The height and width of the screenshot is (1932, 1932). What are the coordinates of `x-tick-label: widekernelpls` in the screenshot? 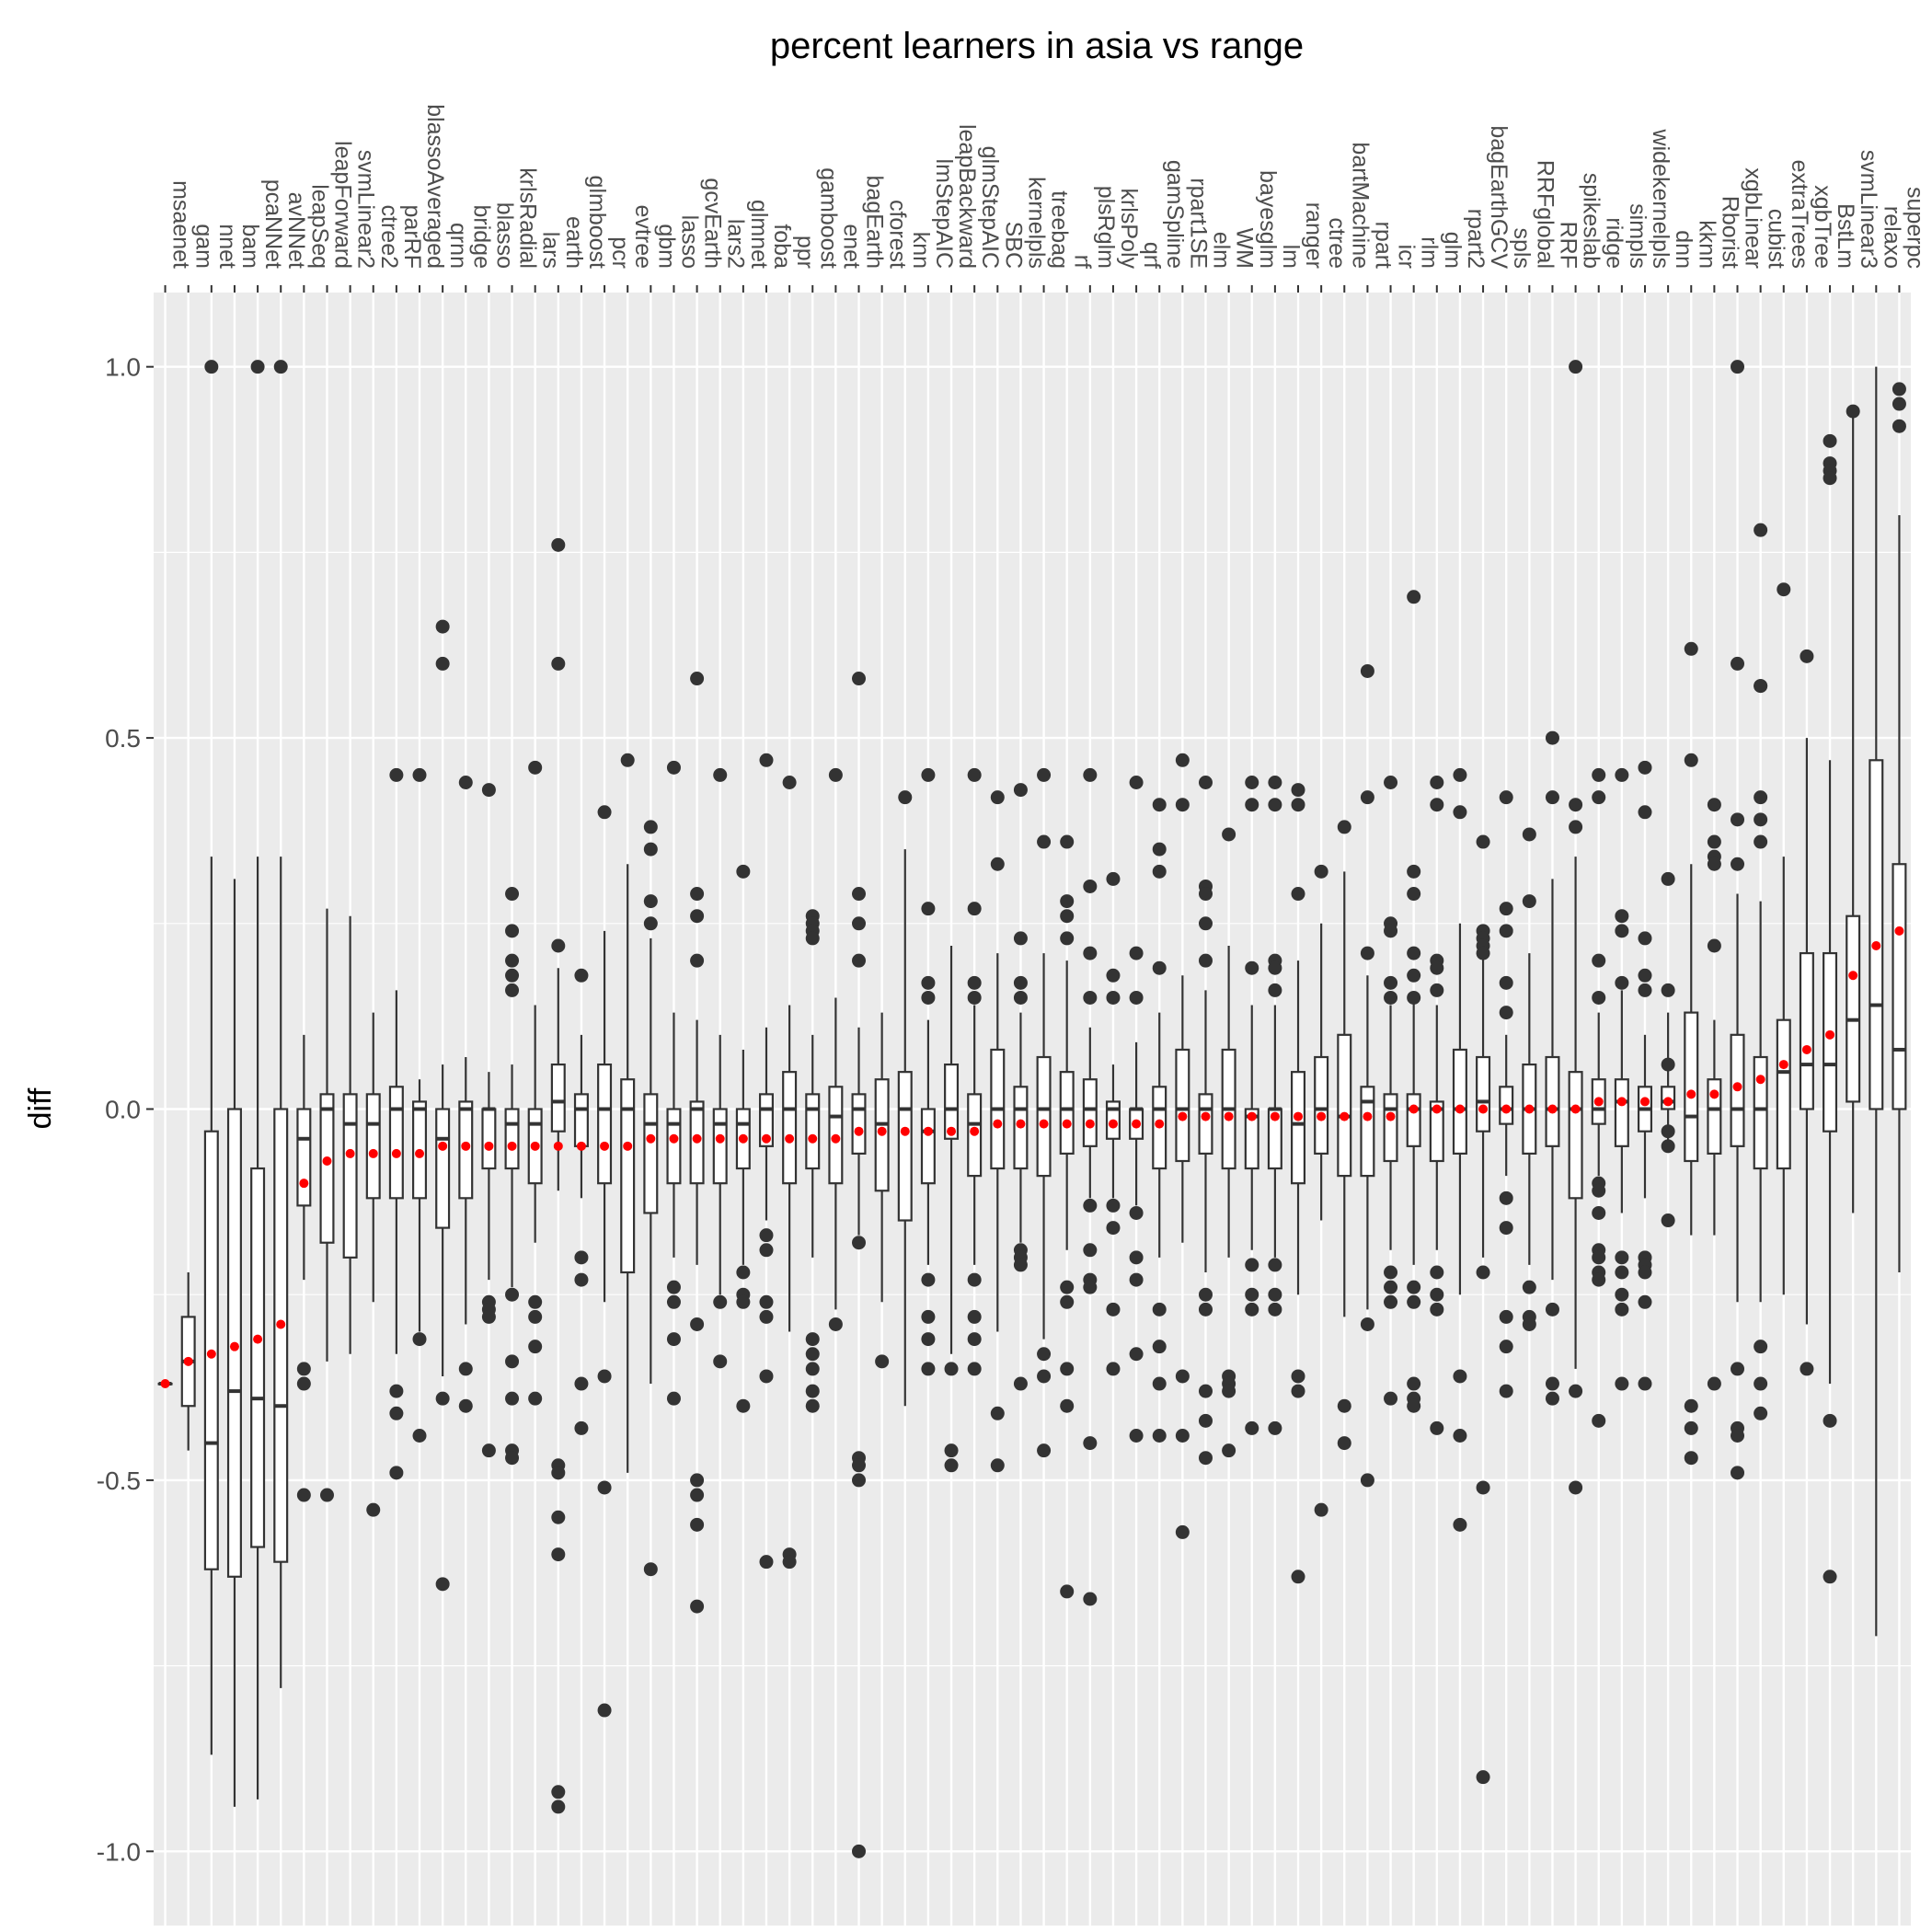 It's located at (1660, 199).